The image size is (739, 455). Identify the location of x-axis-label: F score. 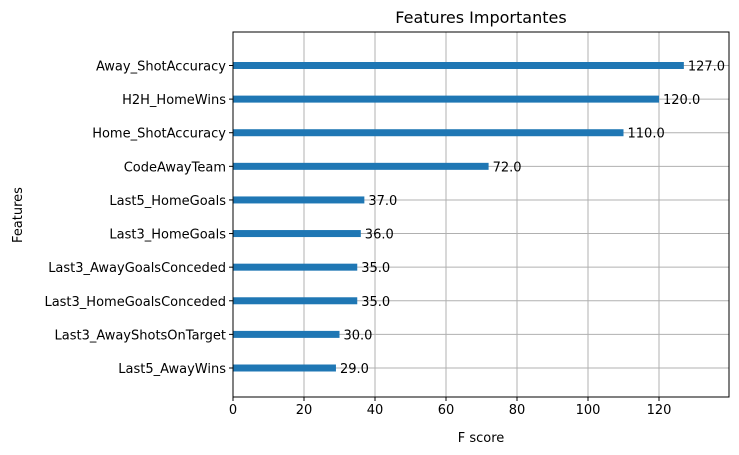
(481, 438).